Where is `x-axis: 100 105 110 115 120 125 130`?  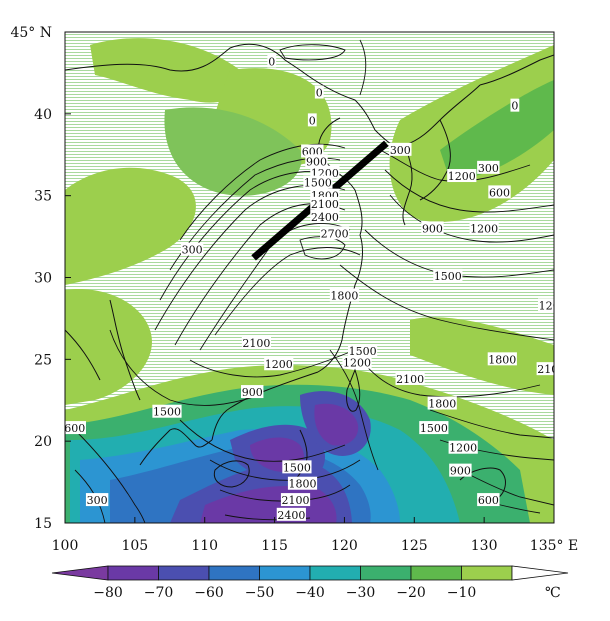 x-axis: 100 105 110 115 120 125 130 is located at coordinates (275, 535).